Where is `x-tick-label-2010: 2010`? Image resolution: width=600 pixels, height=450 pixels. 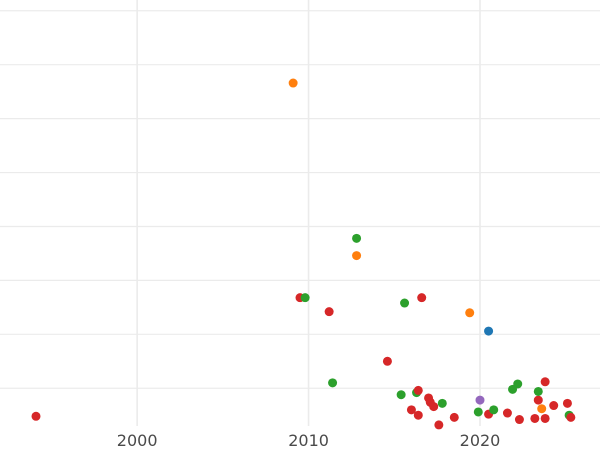 x-tick-label-2010: 2010 is located at coordinates (308, 440).